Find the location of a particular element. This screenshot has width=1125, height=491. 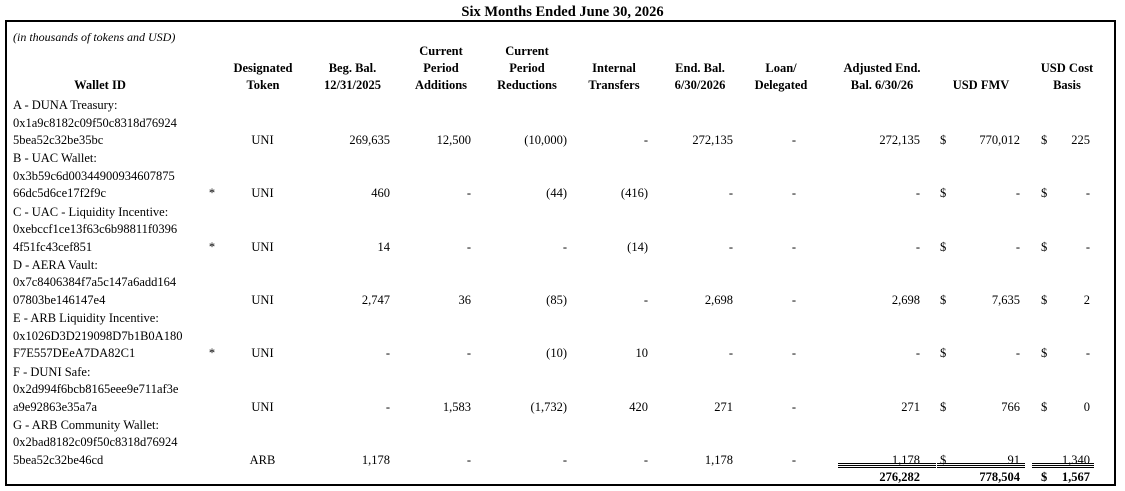

reductions-cell: - is located at coordinates (564, 459).